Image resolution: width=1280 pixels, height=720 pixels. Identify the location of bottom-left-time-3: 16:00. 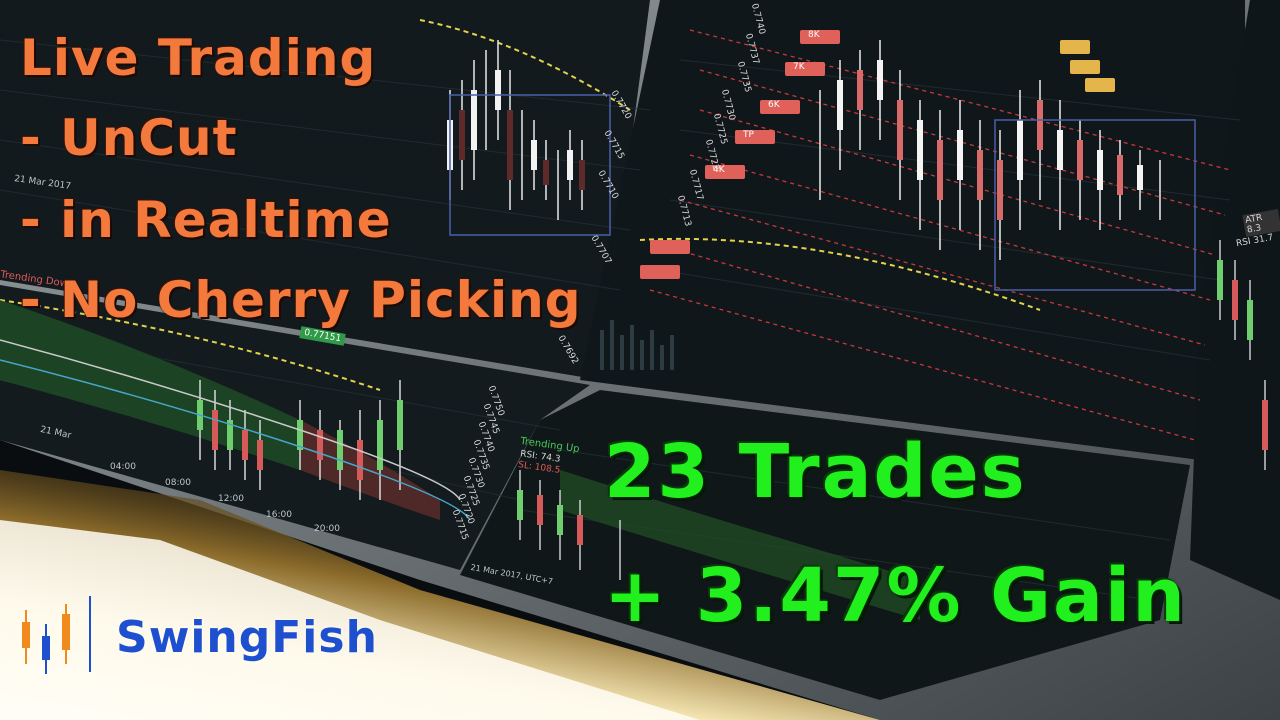
(279, 515).